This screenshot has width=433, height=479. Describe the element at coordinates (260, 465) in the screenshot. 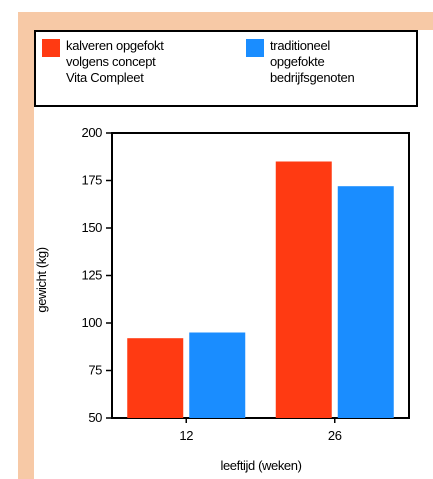

I see `x-axis-title: leeftijd (weken)` at that location.